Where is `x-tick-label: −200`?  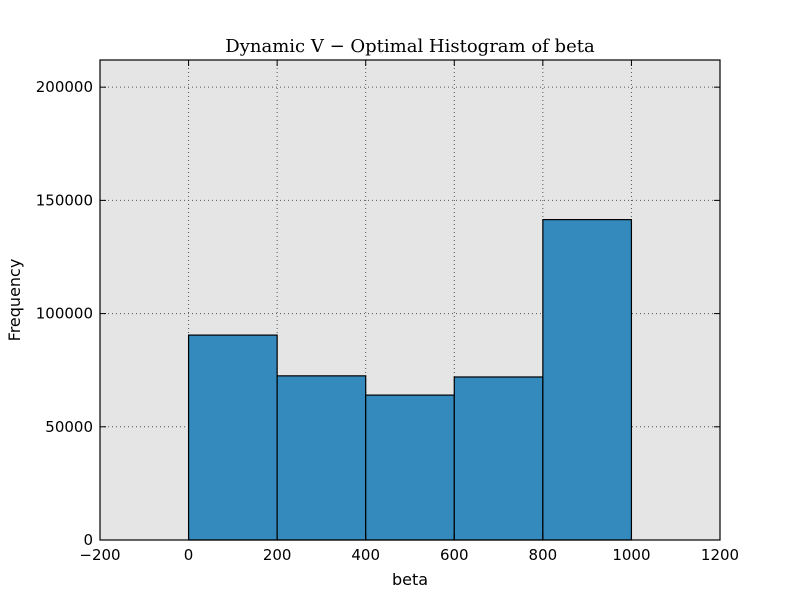 x-tick-label: −200 is located at coordinates (99, 555).